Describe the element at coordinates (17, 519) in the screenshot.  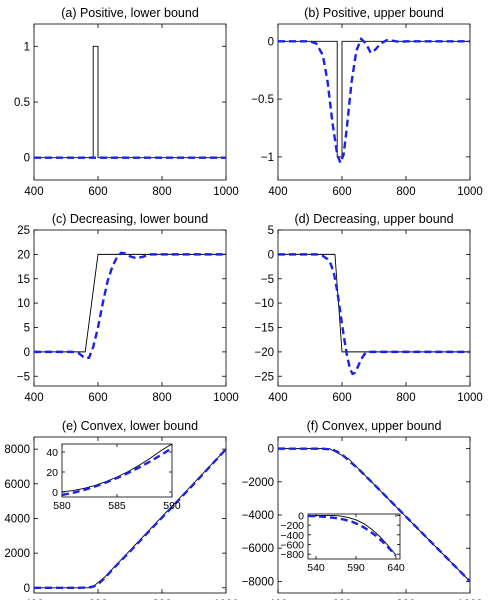
I see `panel-e-y-tick-label: 4000` at that location.